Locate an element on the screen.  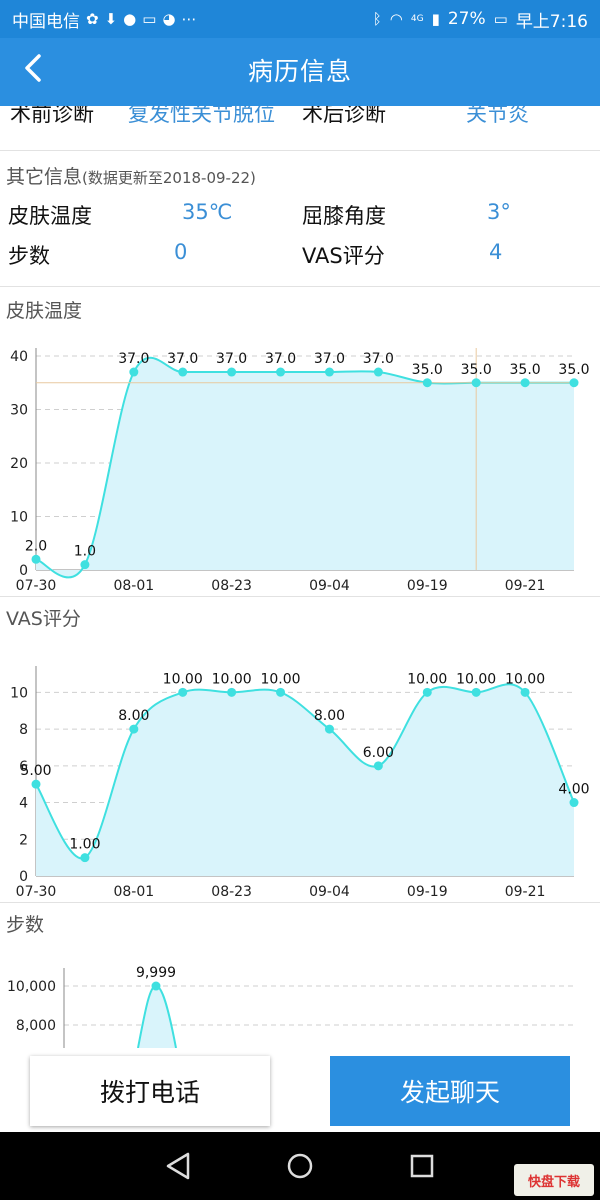
steps-chart-title: 步数 is located at coordinates (25, 925).